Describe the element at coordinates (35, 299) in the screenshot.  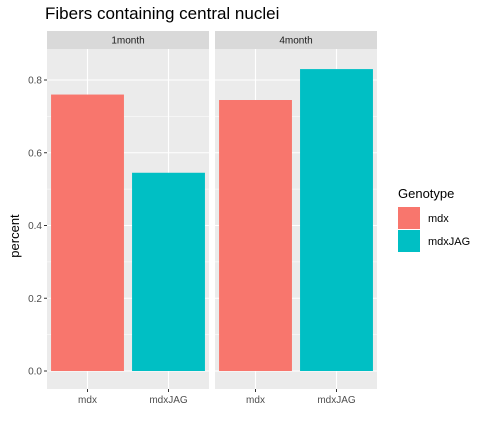
I see `y-tick-label: 0.2` at that location.